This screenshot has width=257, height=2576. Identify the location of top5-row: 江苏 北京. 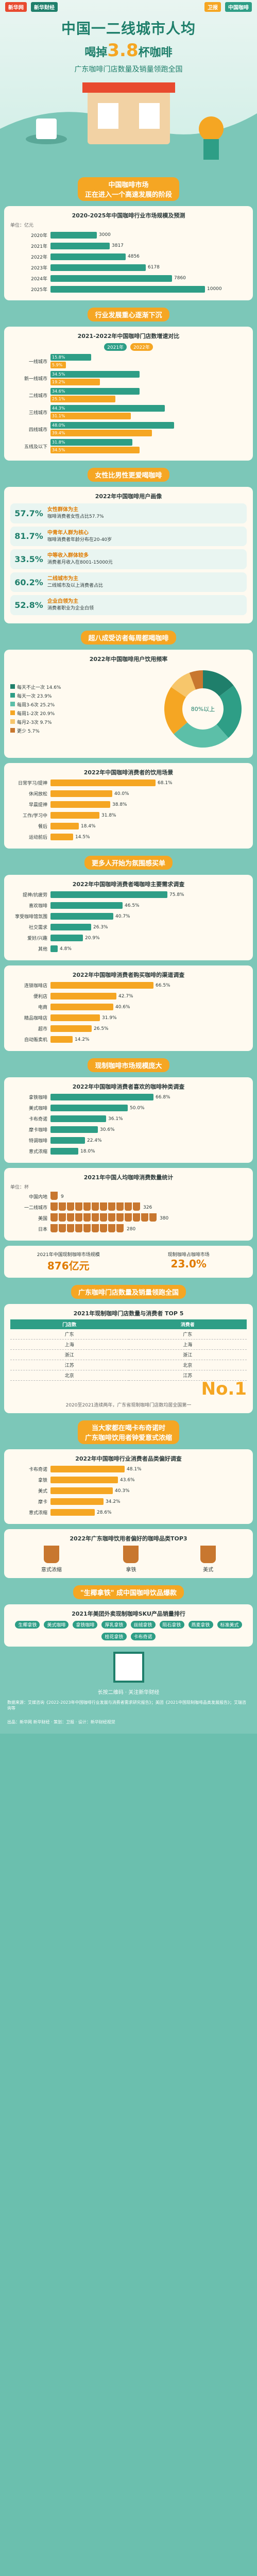
(128, 1365).